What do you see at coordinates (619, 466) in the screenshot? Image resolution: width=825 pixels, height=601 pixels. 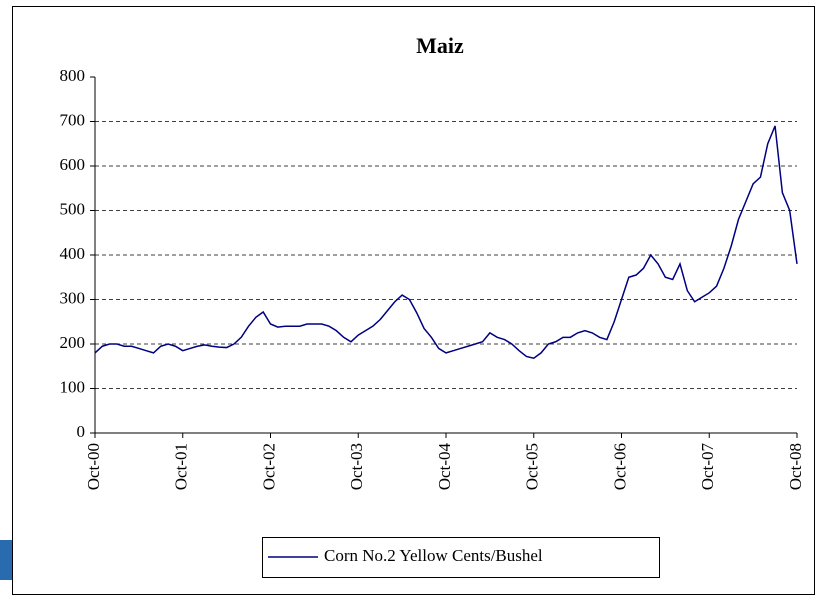 I see `x-tick-label: Oct-06` at bounding box center [619, 466].